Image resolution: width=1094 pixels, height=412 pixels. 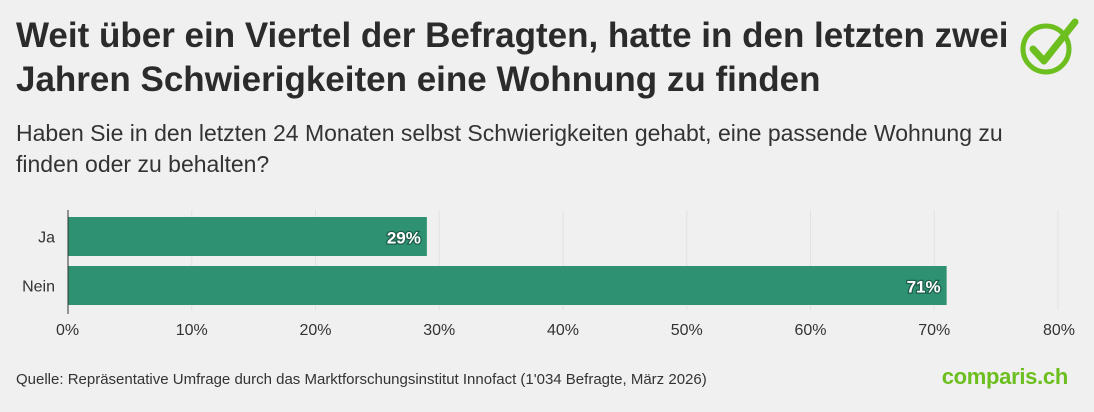 I want to click on data-label: 71%, so click(x=924, y=287).